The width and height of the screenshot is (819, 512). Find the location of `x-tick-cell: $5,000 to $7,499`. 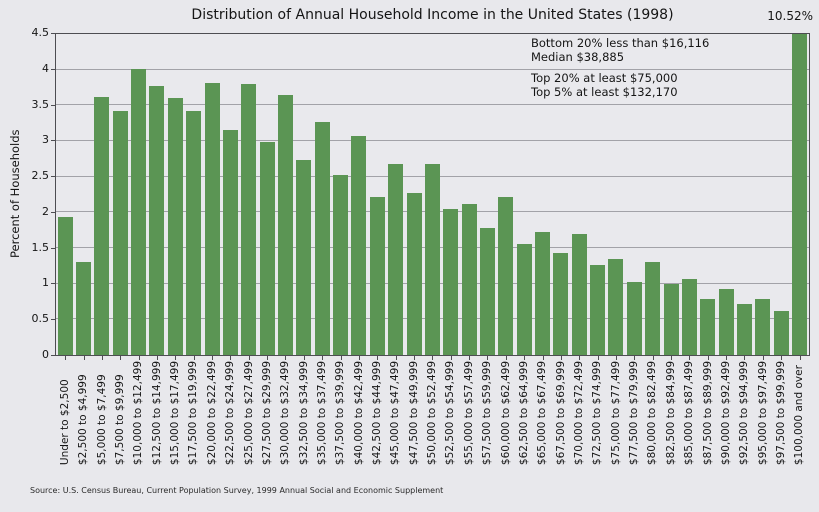

x-tick-cell: $5,000 to $7,499 is located at coordinates (102, 410).